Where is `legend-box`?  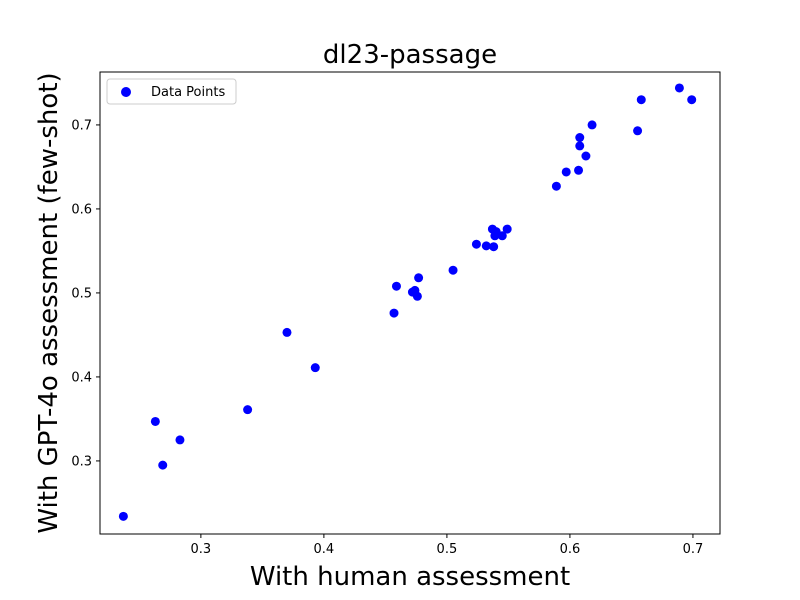
legend-box is located at coordinates (171, 91).